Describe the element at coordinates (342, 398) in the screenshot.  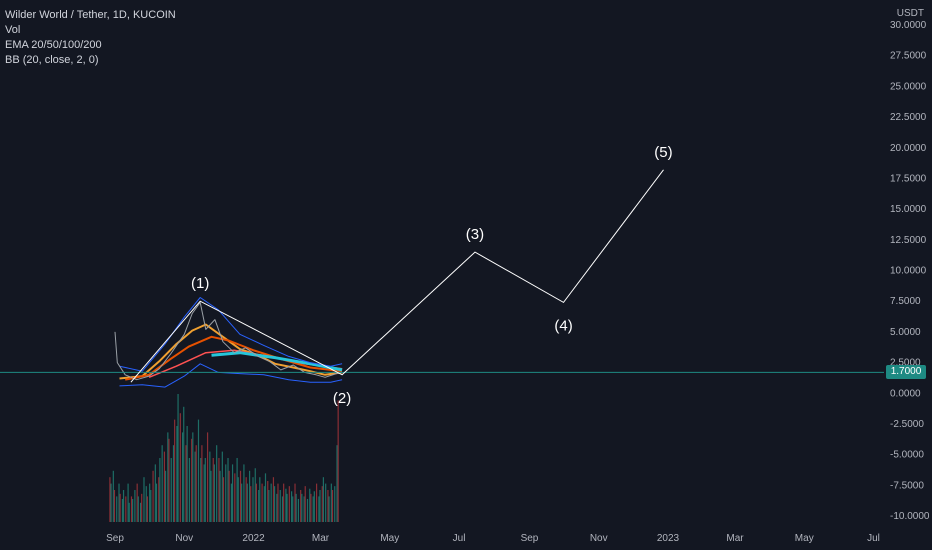
I see `wave-label: (2)` at that location.